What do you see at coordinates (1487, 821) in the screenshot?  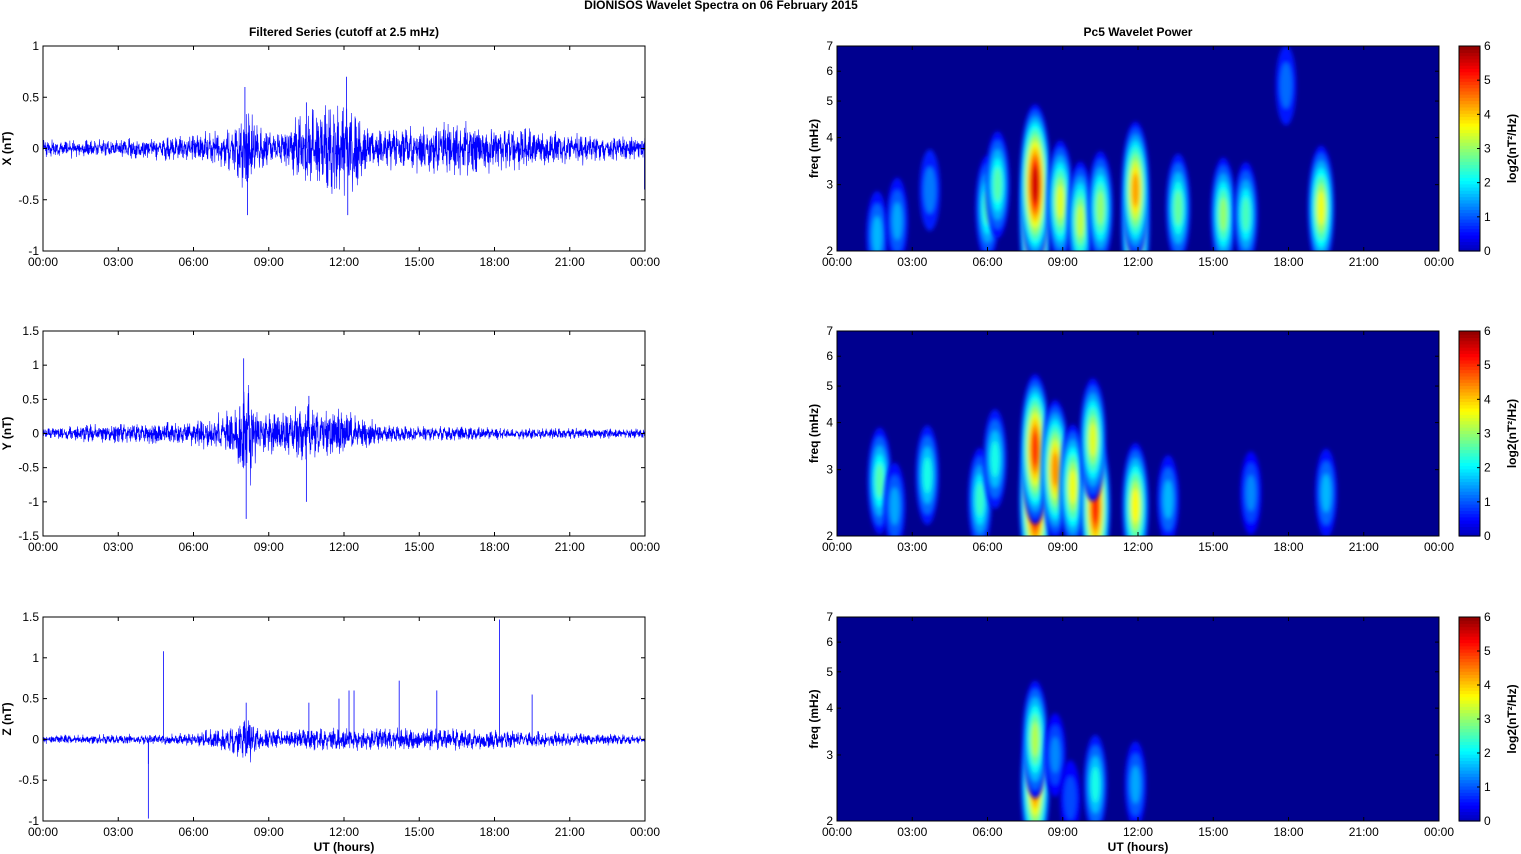 I see `colorbar-tick-label: 0` at bounding box center [1487, 821].